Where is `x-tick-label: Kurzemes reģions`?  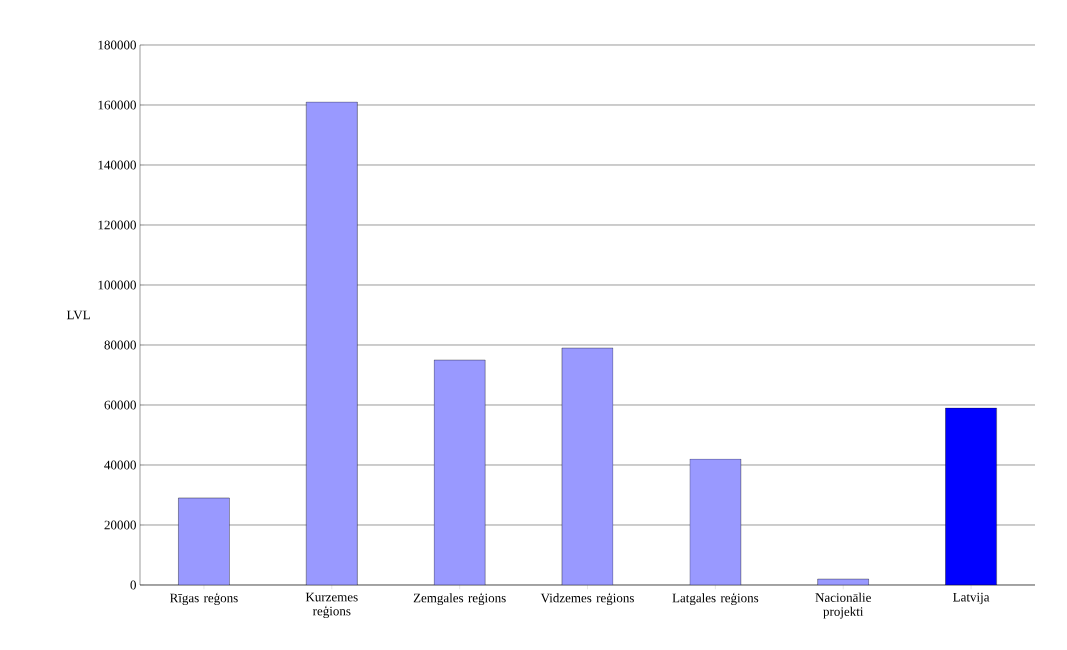 x-tick-label: Kurzemes reģions is located at coordinates (331, 605).